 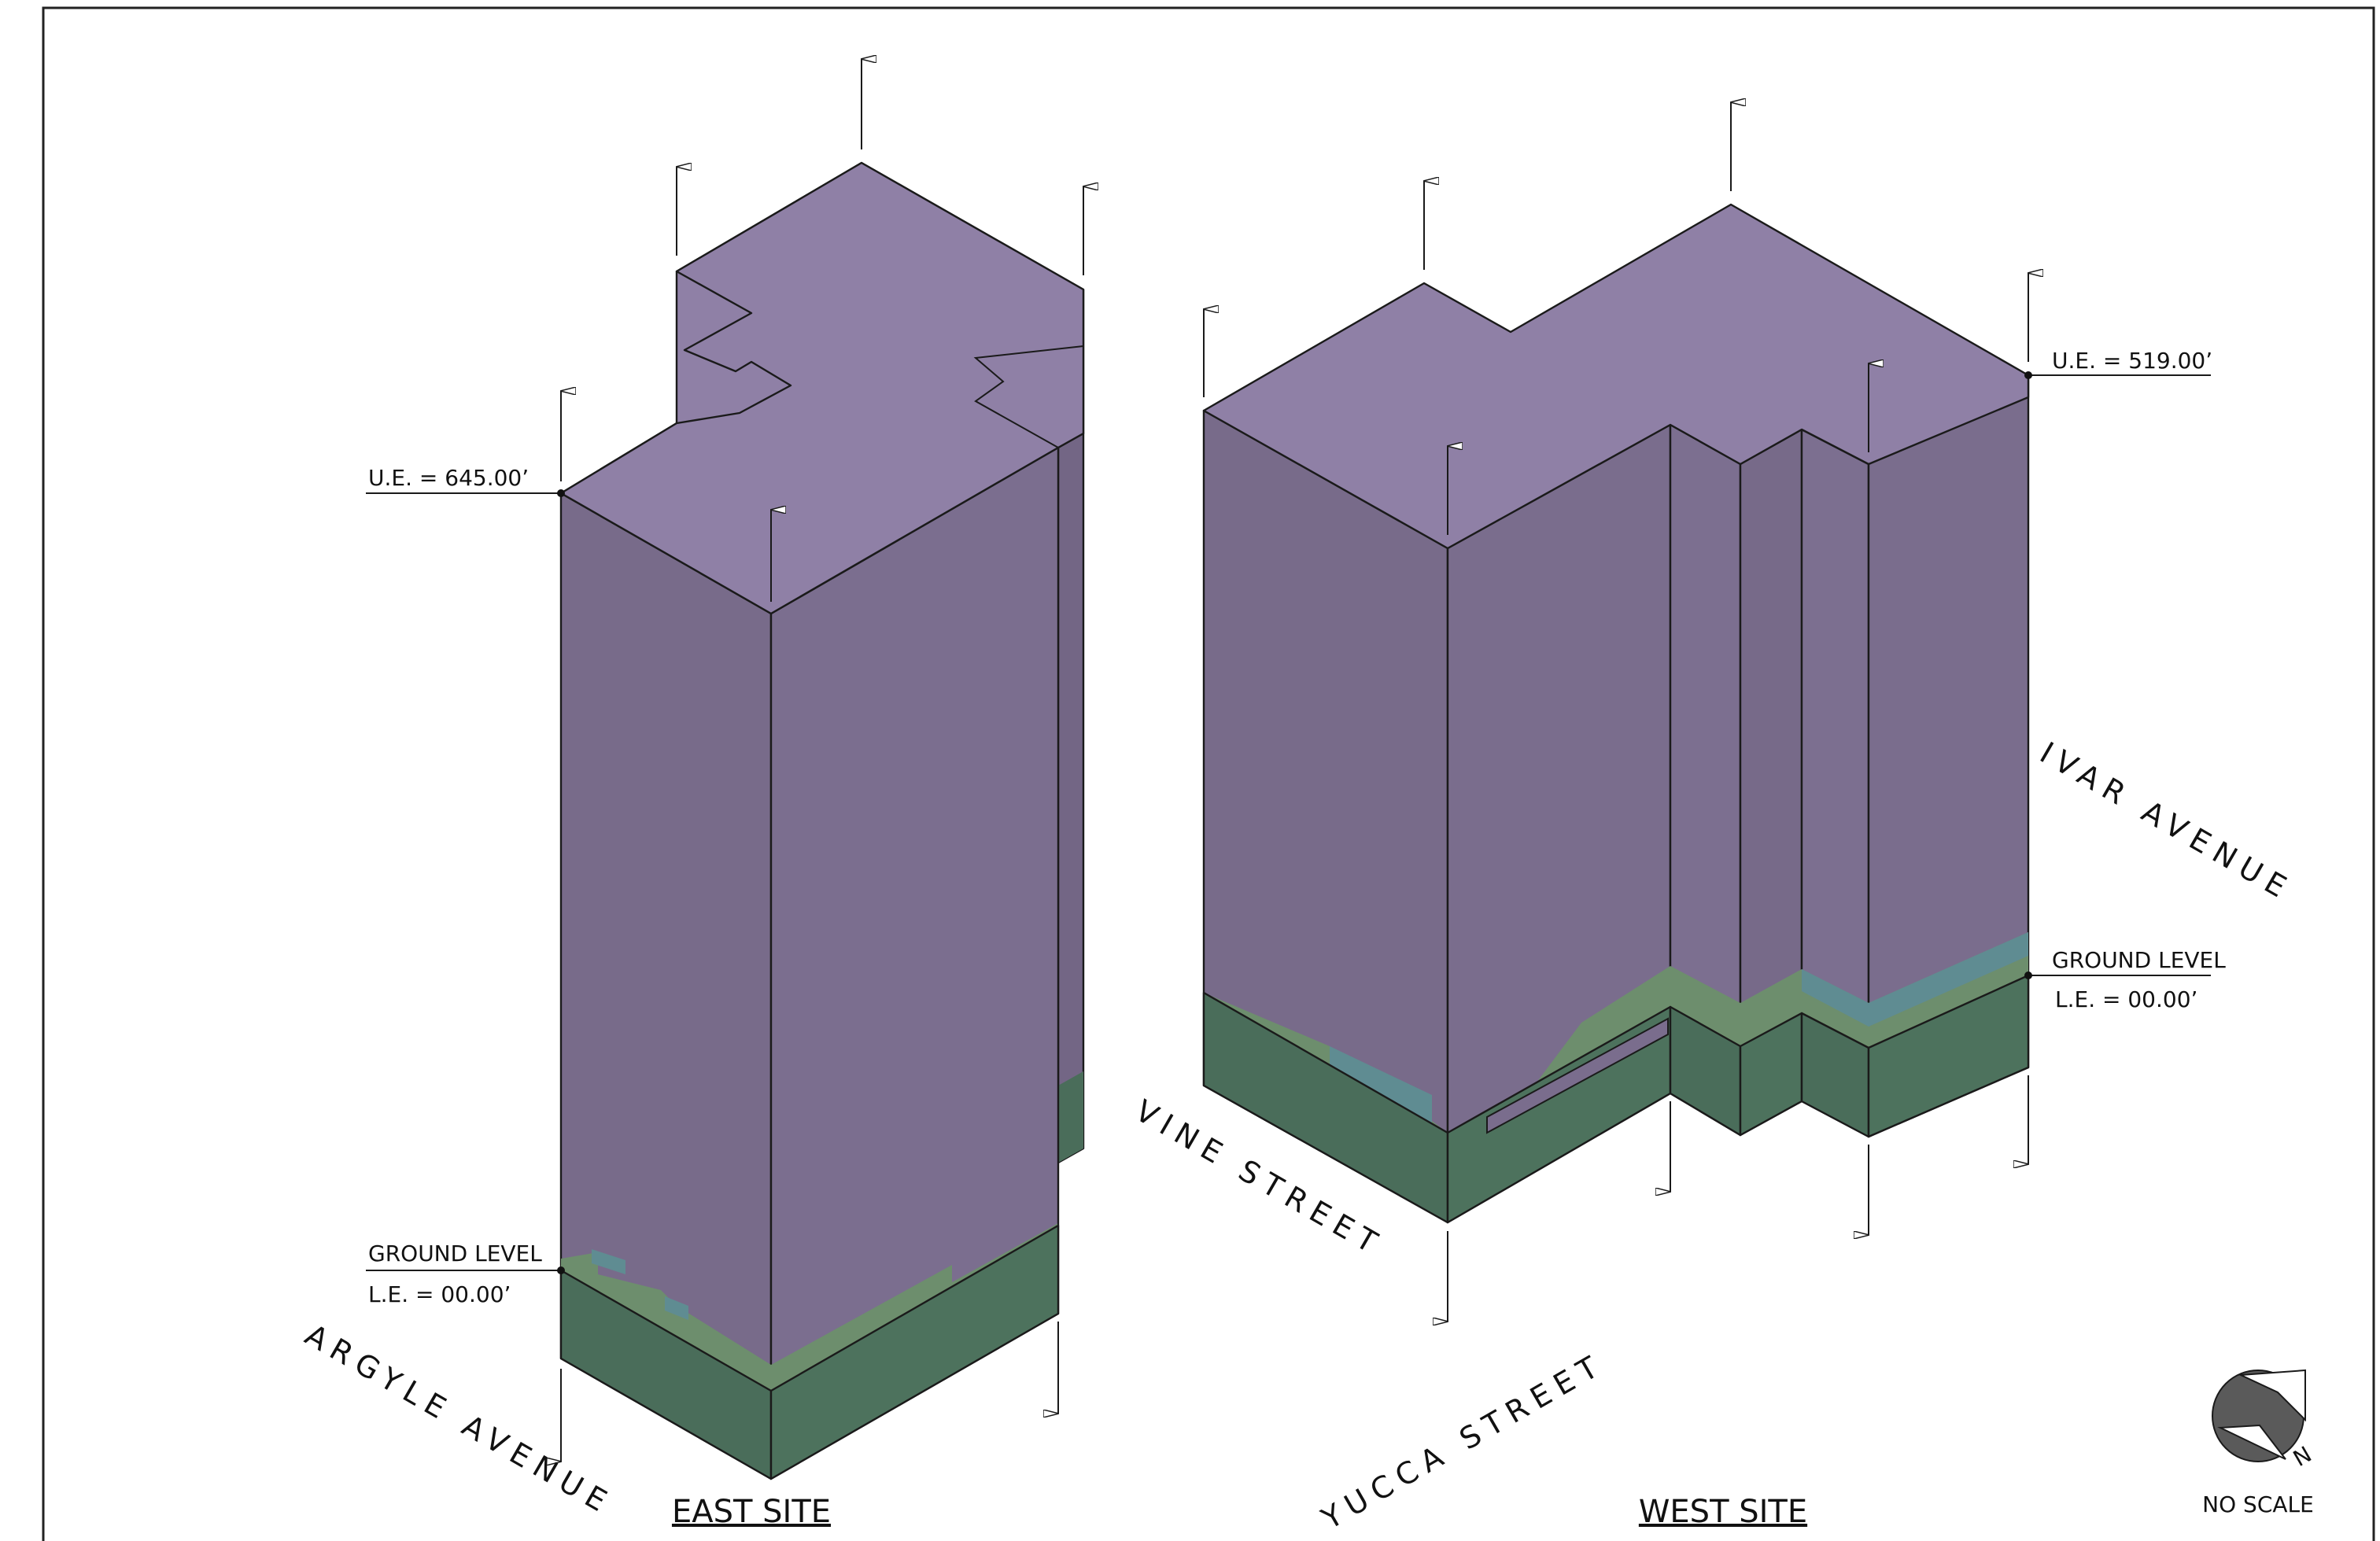 I want to click on west-roof, so click(x=1616, y=376).